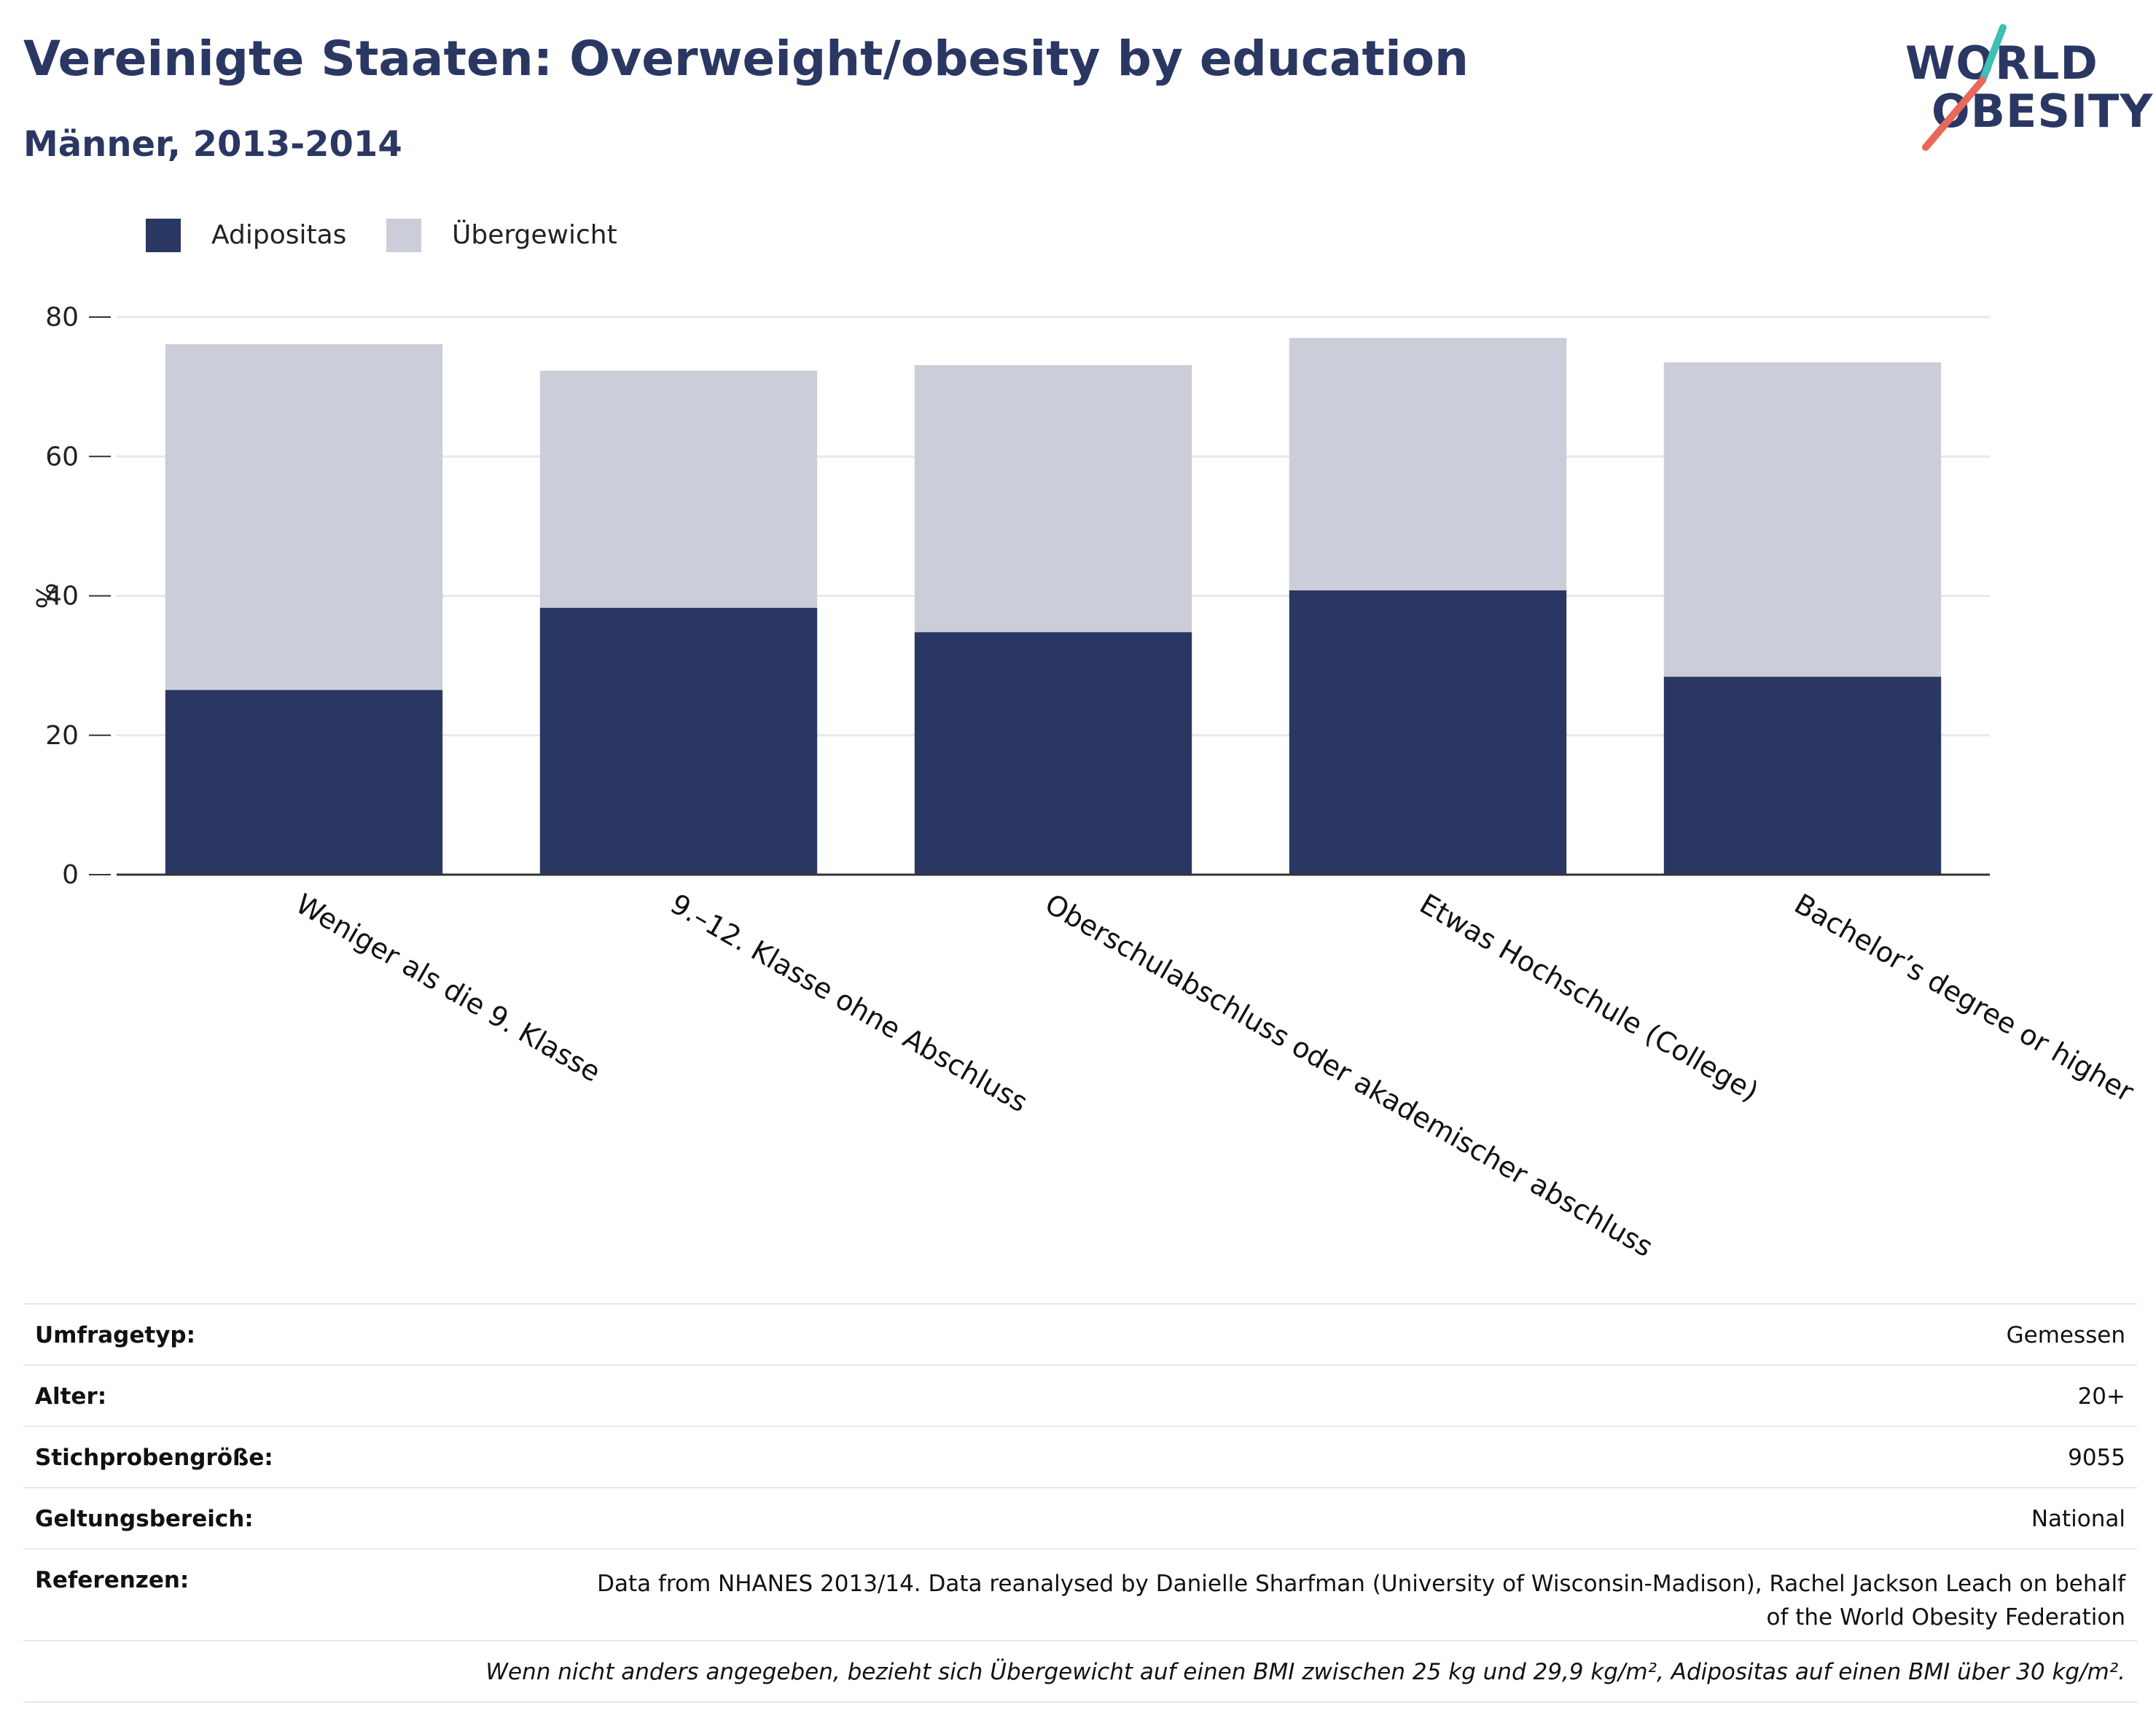 The image size is (2156, 1734). I want to click on legend-label-overweight: Übergewicht, so click(535, 235).